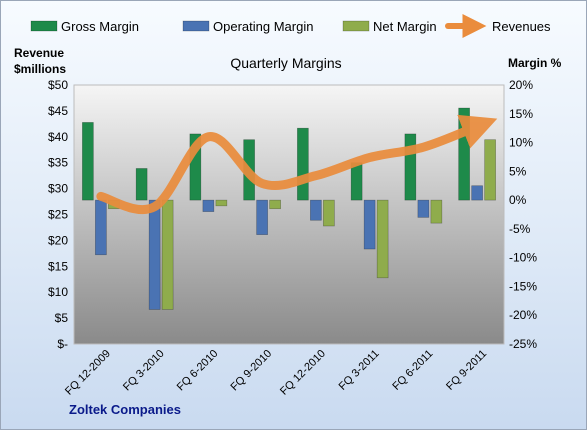  Describe the element at coordinates (521, 114) in the screenshot. I see `right-tick-label: 15%` at that location.